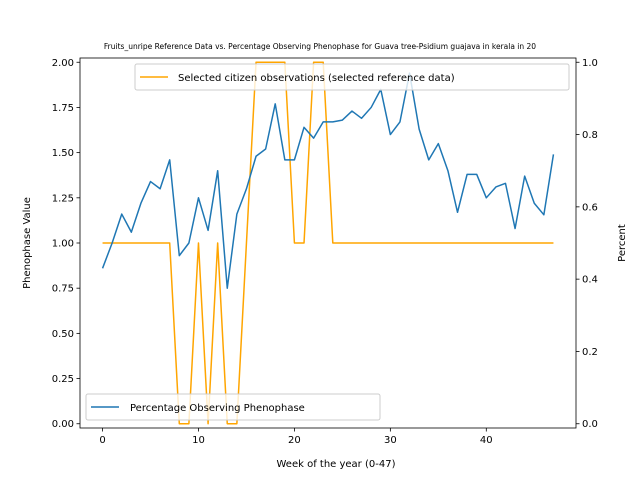 The image size is (640, 480). What do you see at coordinates (63, 63) in the screenshot?
I see `y-tick-label-left: 2.00` at bounding box center [63, 63].